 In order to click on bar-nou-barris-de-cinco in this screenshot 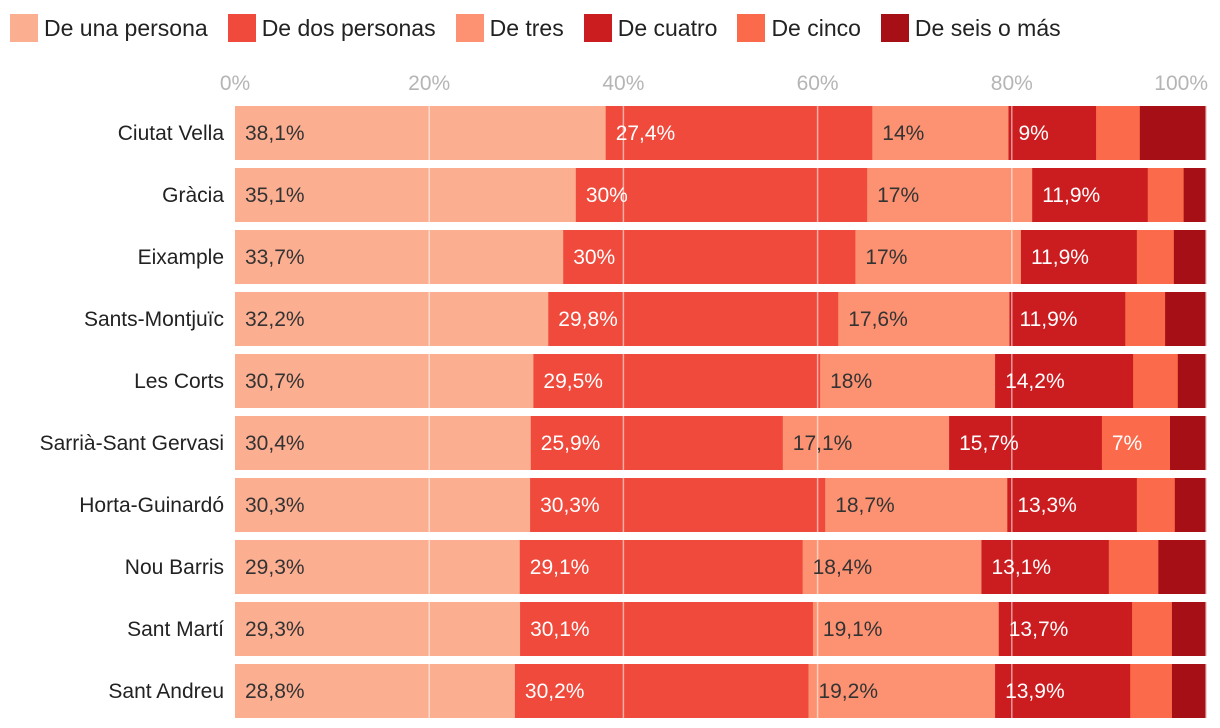, I will do `click(1133, 567)`.